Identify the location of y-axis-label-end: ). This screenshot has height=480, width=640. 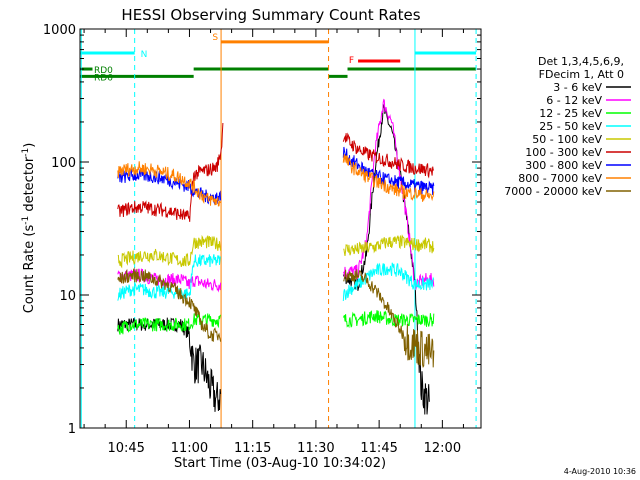
(29, 145).